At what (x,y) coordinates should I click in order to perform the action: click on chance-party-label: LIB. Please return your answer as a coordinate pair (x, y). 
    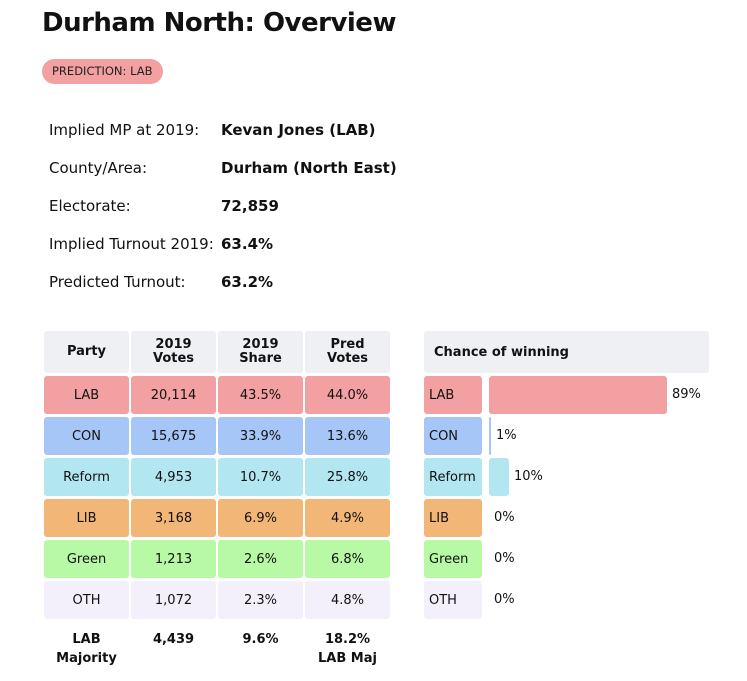
    Looking at the image, I should click on (453, 518).